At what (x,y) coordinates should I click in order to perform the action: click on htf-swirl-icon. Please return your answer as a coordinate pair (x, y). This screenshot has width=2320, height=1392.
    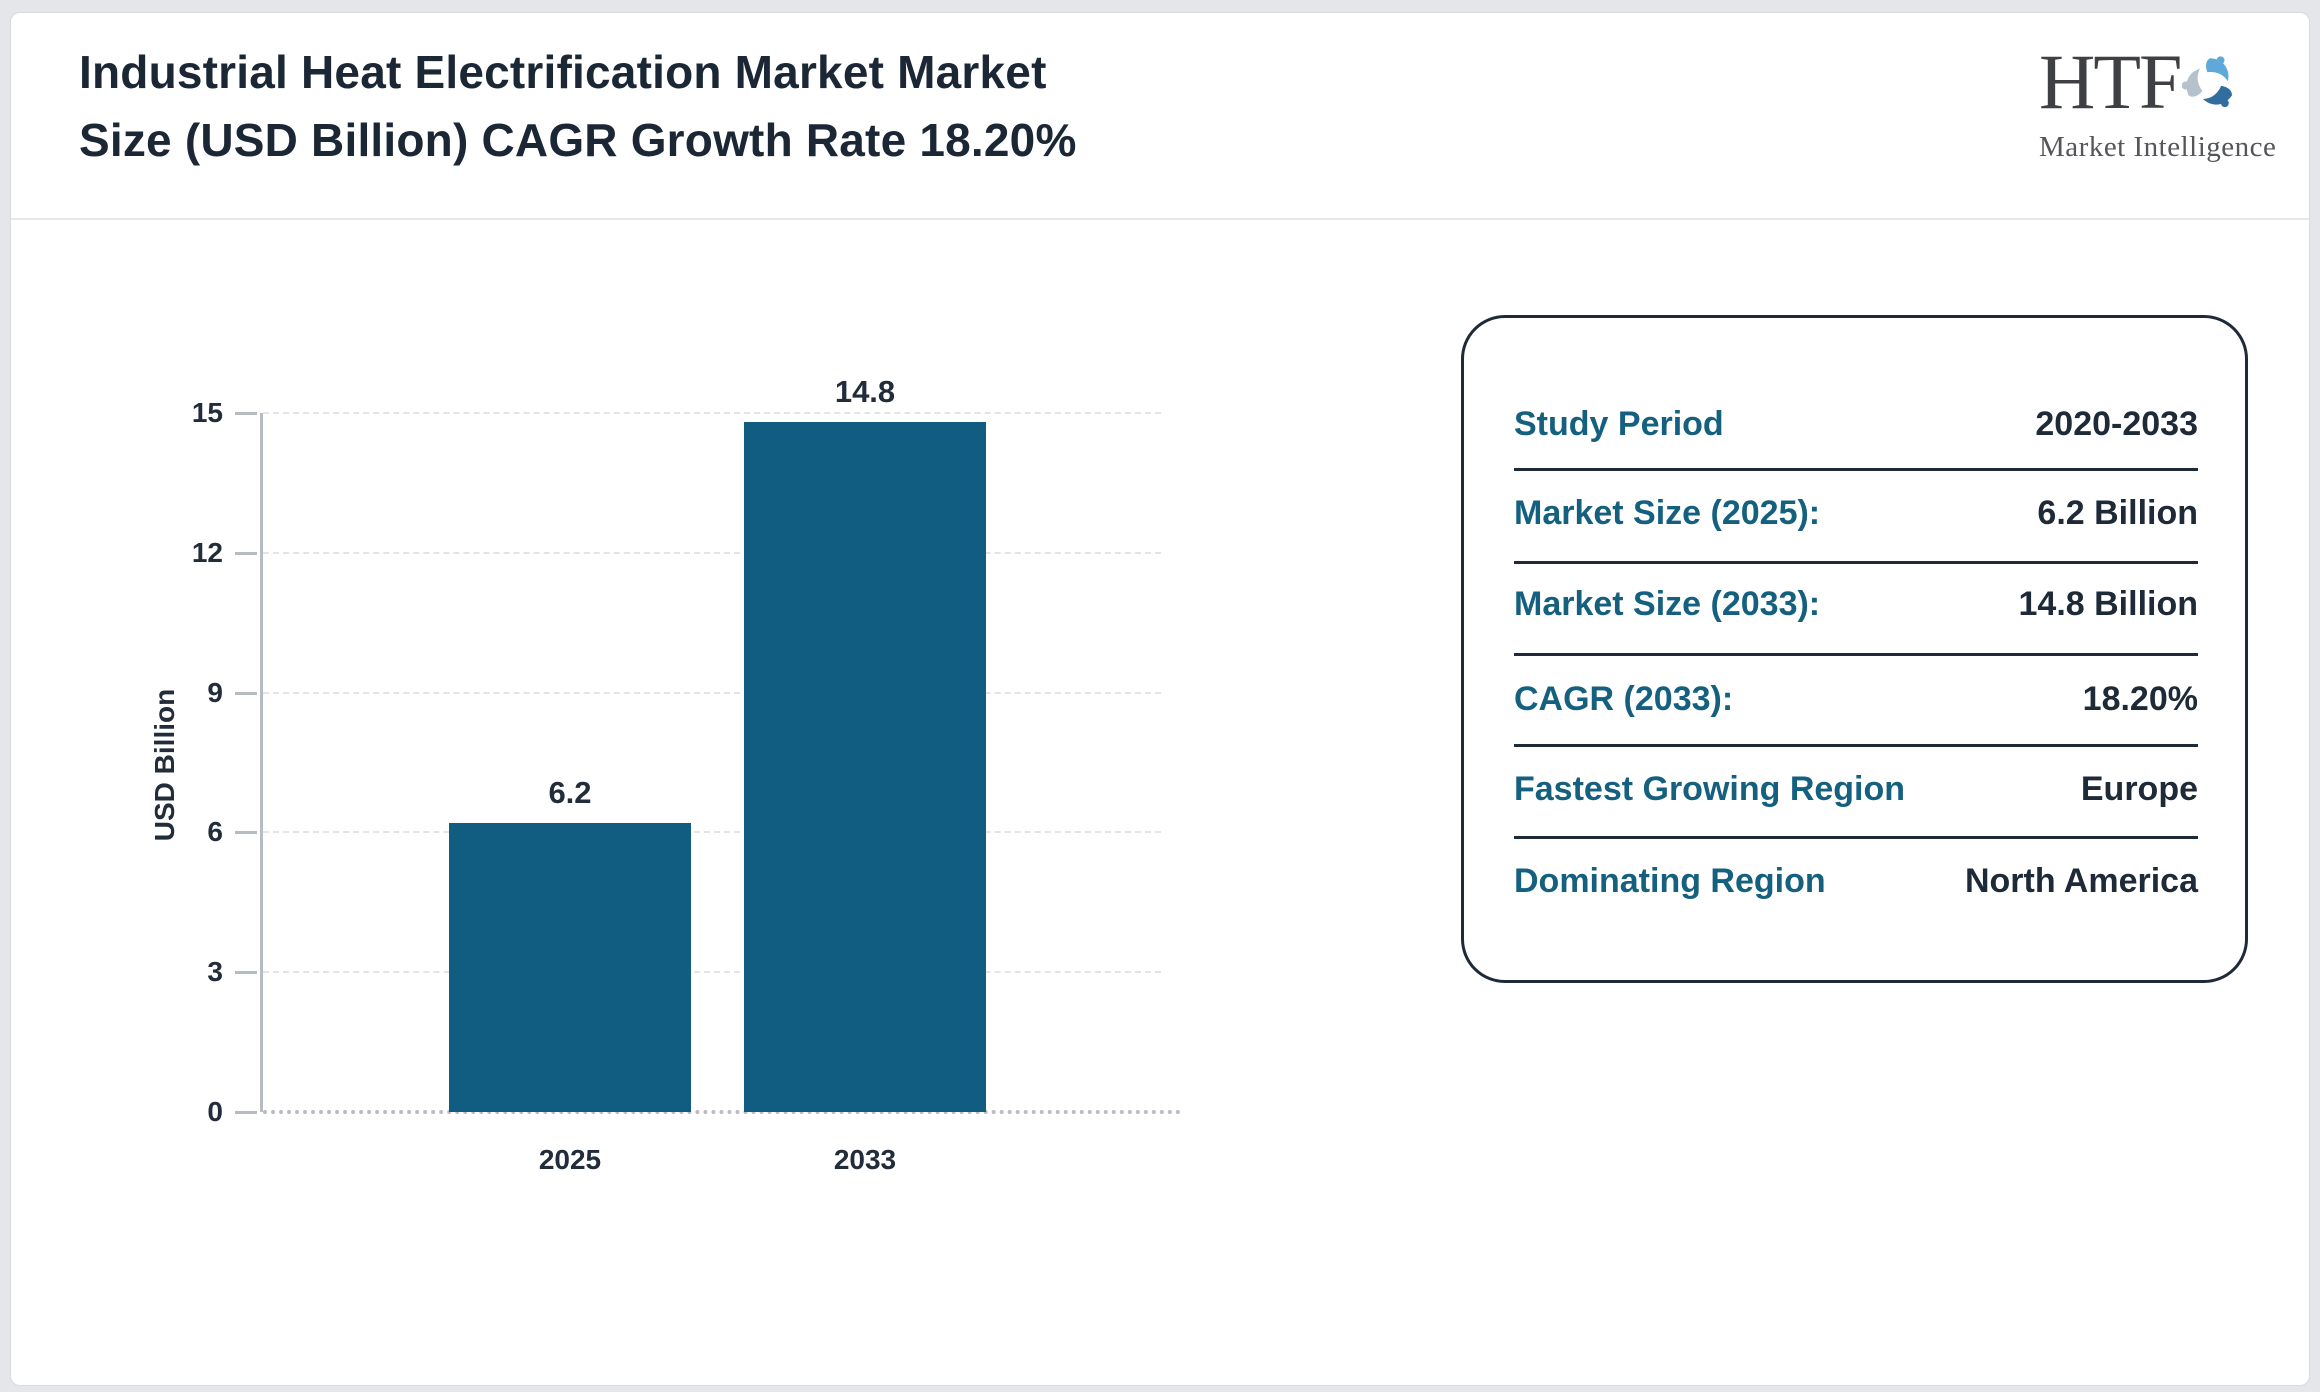
    Looking at the image, I should click on (2207, 82).